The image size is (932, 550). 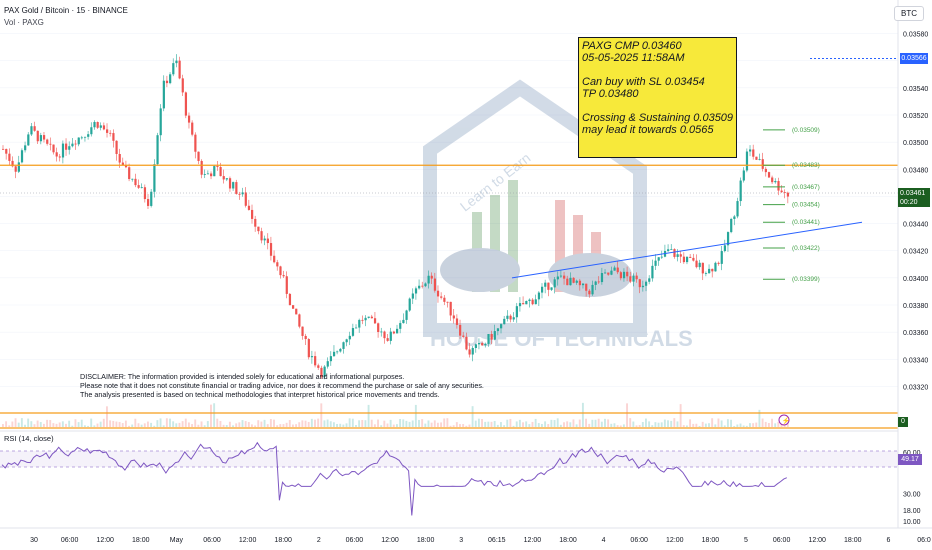 I want to click on volume-legend: Vol · PAXG, so click(x=24, y=22).